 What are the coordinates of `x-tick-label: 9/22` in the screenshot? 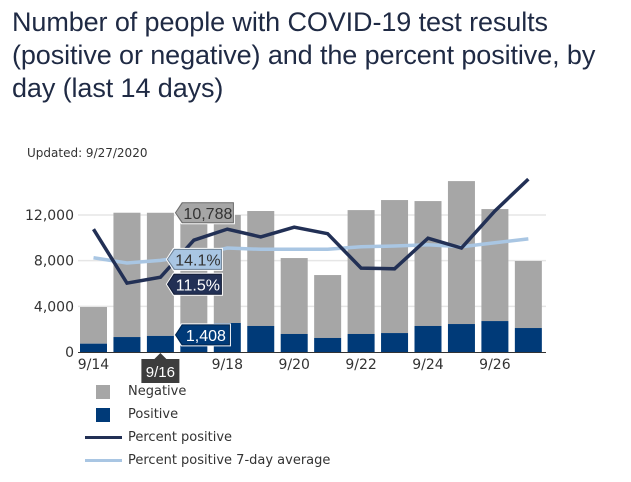 It's located at (360, 365).